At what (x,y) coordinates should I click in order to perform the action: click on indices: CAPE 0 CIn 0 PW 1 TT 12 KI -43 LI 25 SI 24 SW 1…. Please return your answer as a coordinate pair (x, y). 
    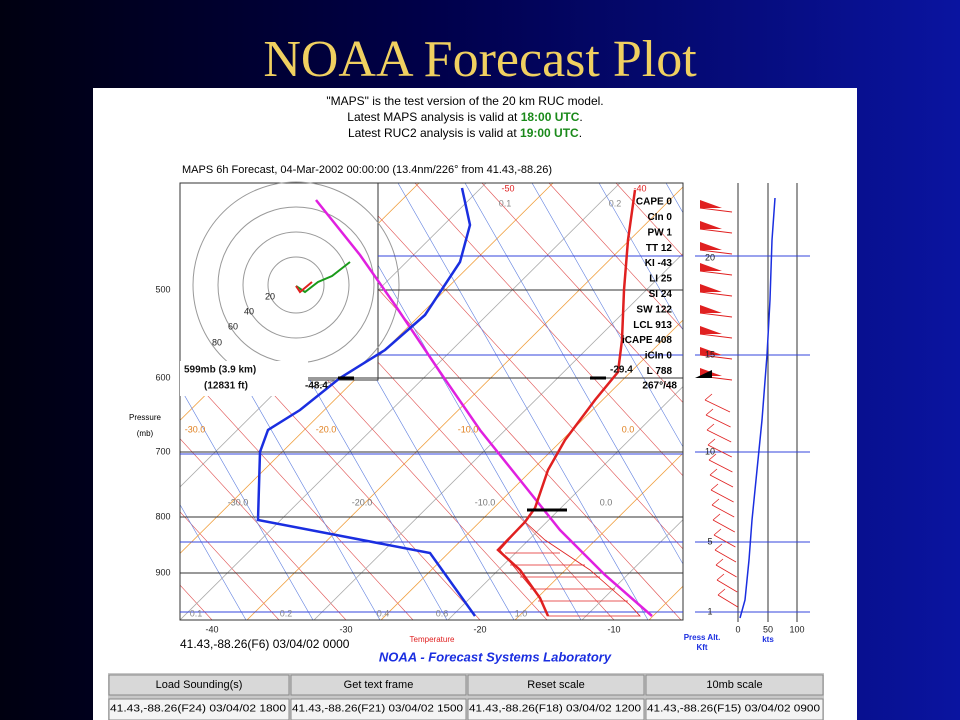
    Looking at the image, I should click on (647, 287).